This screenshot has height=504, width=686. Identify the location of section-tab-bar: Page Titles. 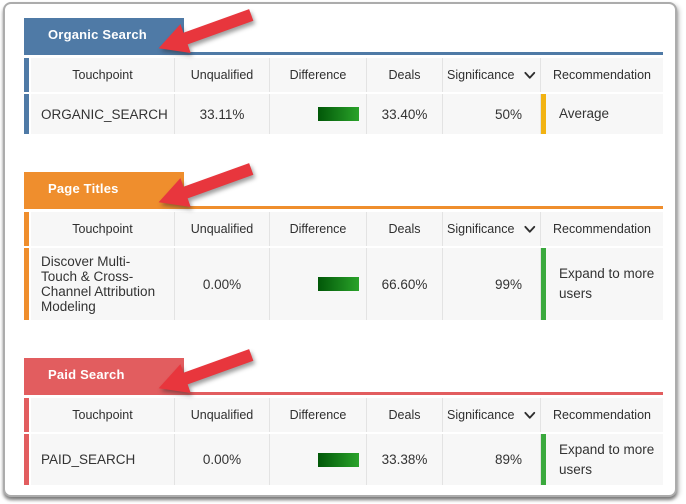
(343, 190).